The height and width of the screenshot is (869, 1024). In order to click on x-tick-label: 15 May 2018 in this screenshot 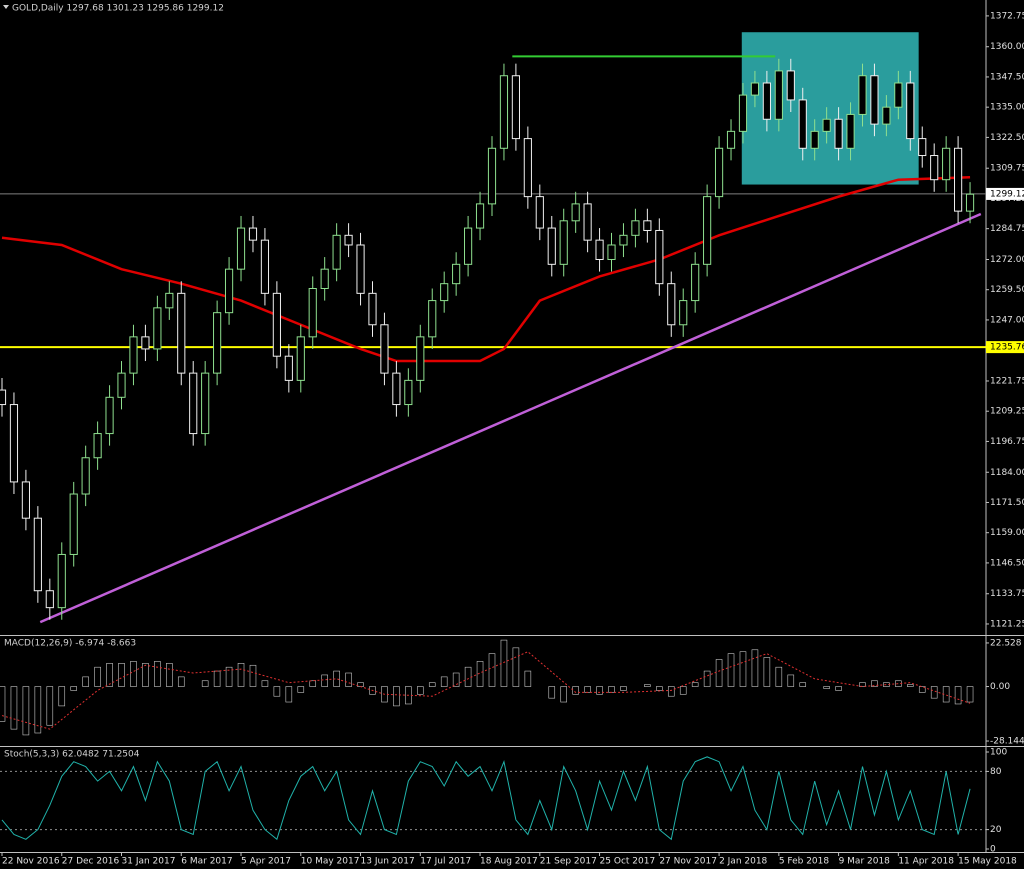, I will do `click(987, 862)`.